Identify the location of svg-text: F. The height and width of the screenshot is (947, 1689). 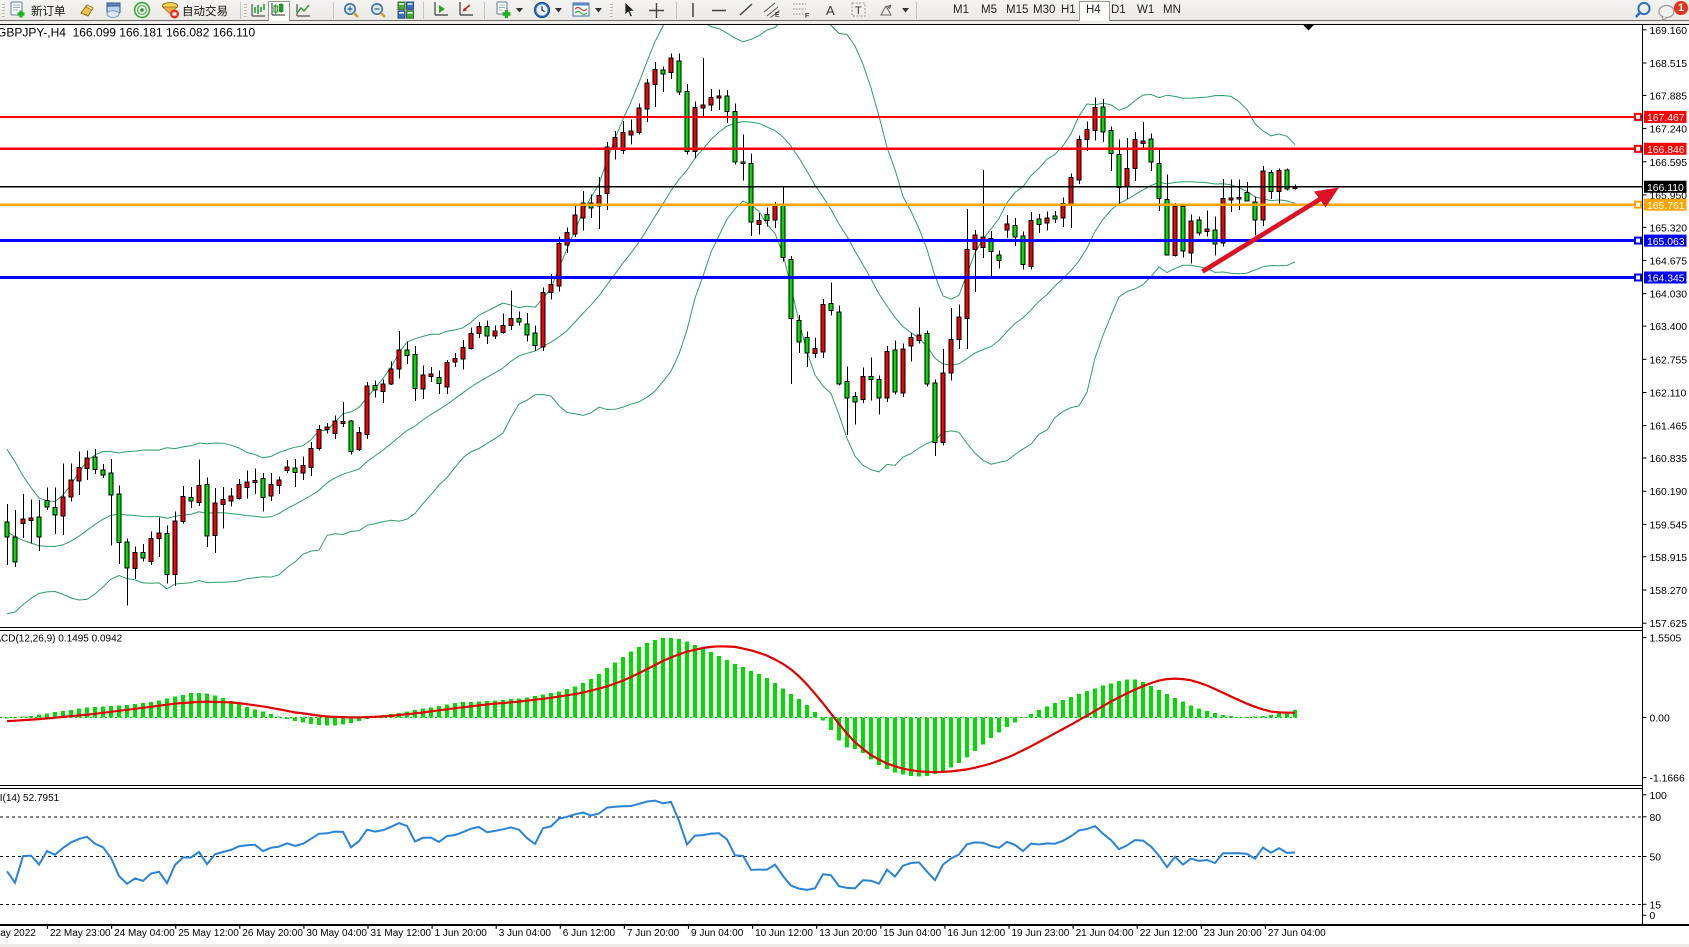
(807, 16).